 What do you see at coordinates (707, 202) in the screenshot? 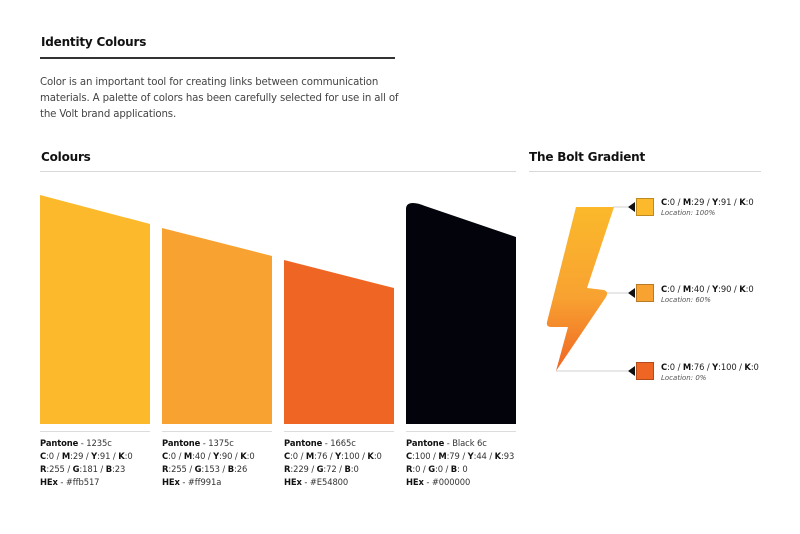
I see `gradient-stop-100-cmyk: C:0 / M:29 / Y:91 / K:0` at bounding box center [707, 202].